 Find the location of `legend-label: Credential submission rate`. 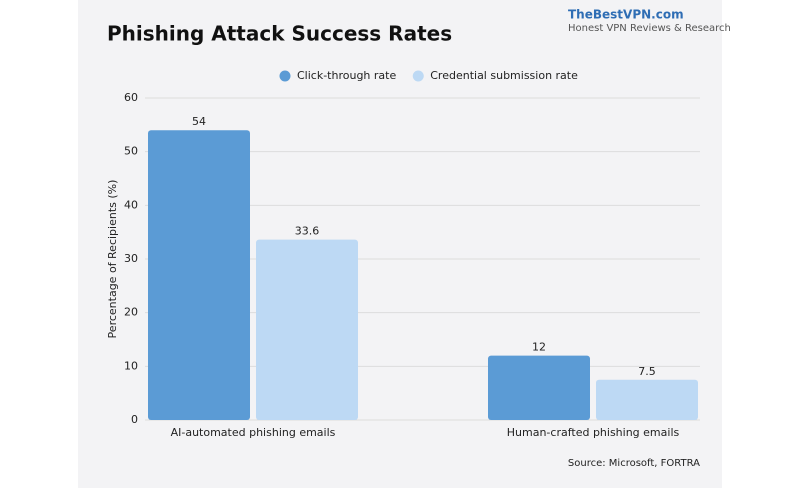

legend-label: Credential submission rate is located at coordinates (504, 75).